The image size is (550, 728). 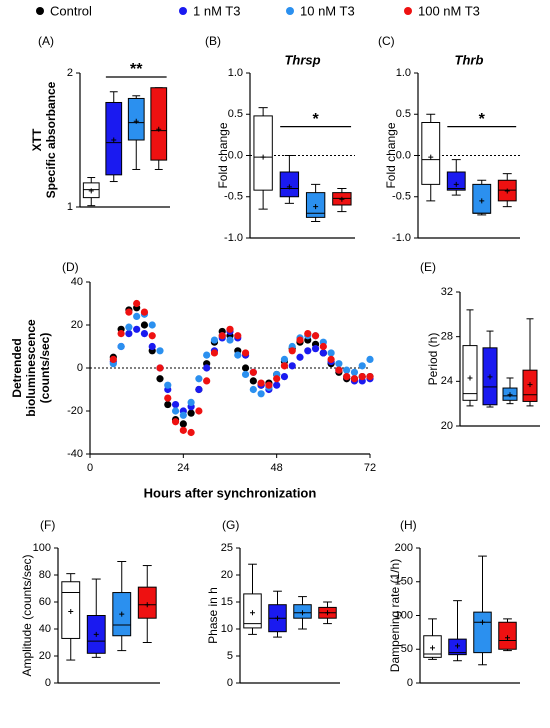 What do you see at coordinates (70, 267) in the screenshot?
I see `panel-label: (D)` at bounding box center [70, 267].